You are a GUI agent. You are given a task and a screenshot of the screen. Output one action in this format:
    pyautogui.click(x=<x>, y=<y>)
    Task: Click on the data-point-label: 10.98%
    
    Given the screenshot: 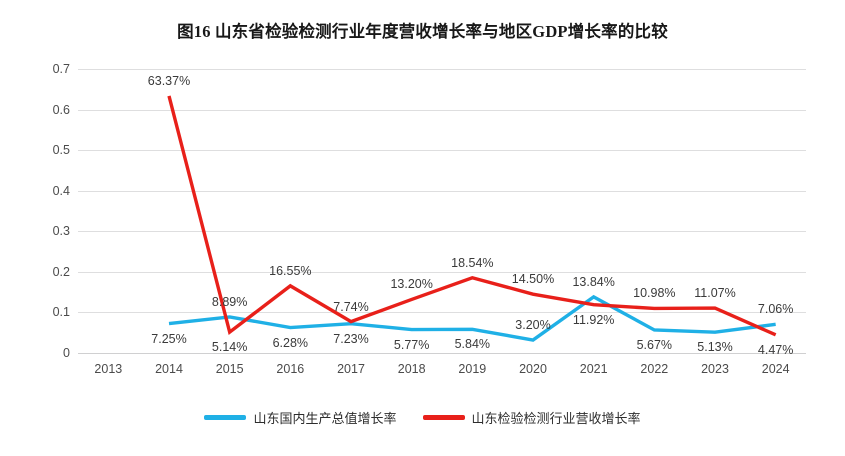 What is the action you would take?
    pyautogui.click(x=654, y=293)
    